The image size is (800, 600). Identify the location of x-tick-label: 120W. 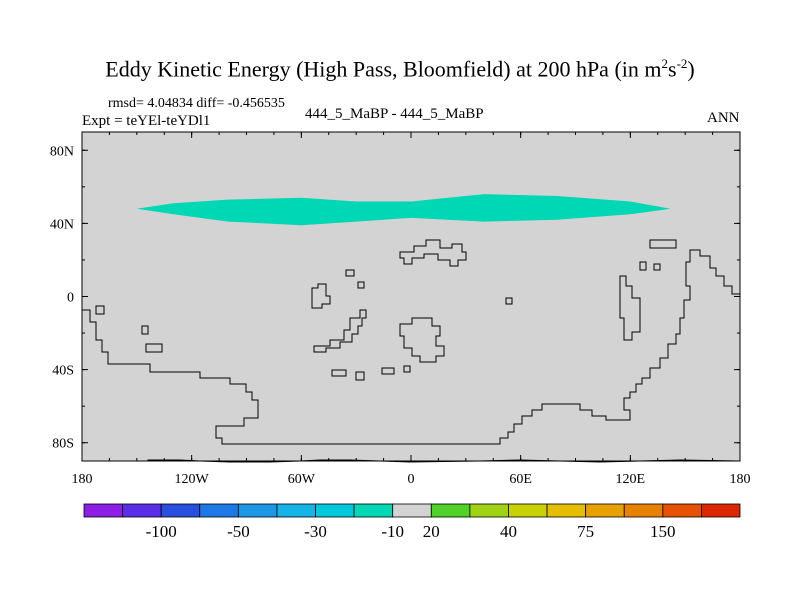
(192, 479).